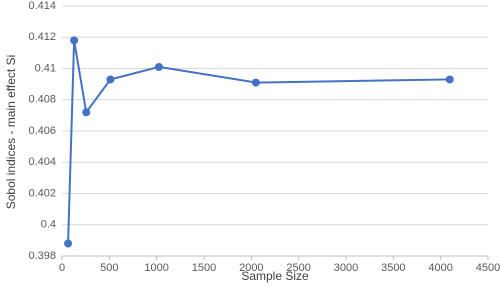 This screenshot has height=286, width=500. Describe the element at coordinates (156, 268) in the screenshot. I see `x-tick-label: 1000` at that location.